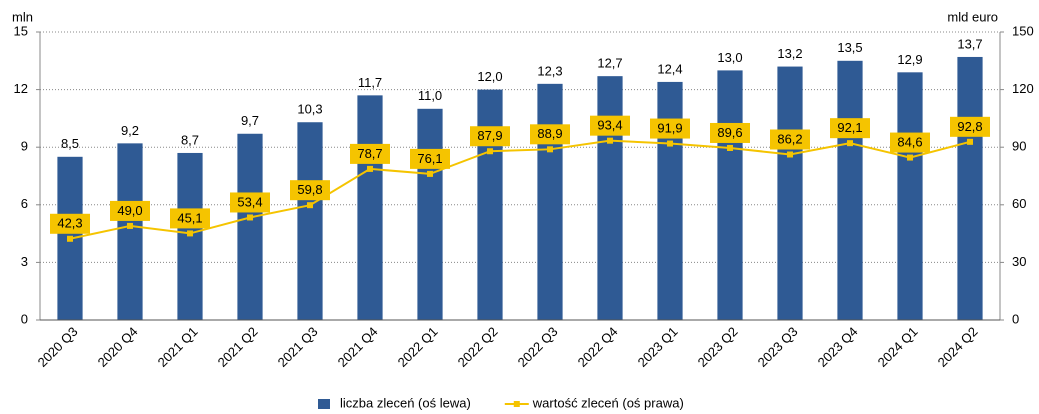  I want to click on legend-swatch-marker, so click(516, 404).